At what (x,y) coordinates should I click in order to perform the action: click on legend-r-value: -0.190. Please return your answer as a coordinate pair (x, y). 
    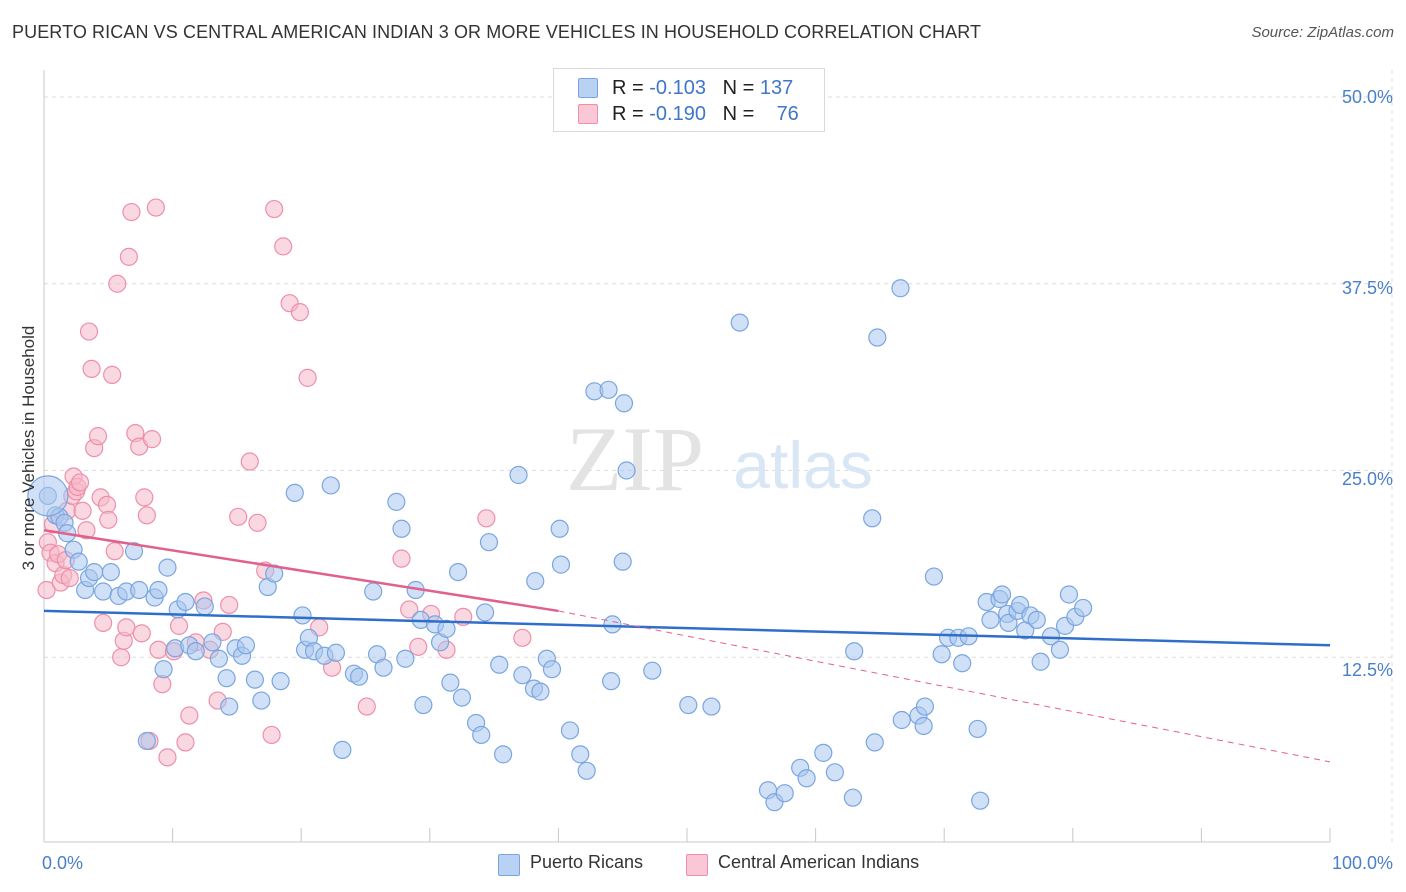
    Looking at the image, I should click on (677, 114).